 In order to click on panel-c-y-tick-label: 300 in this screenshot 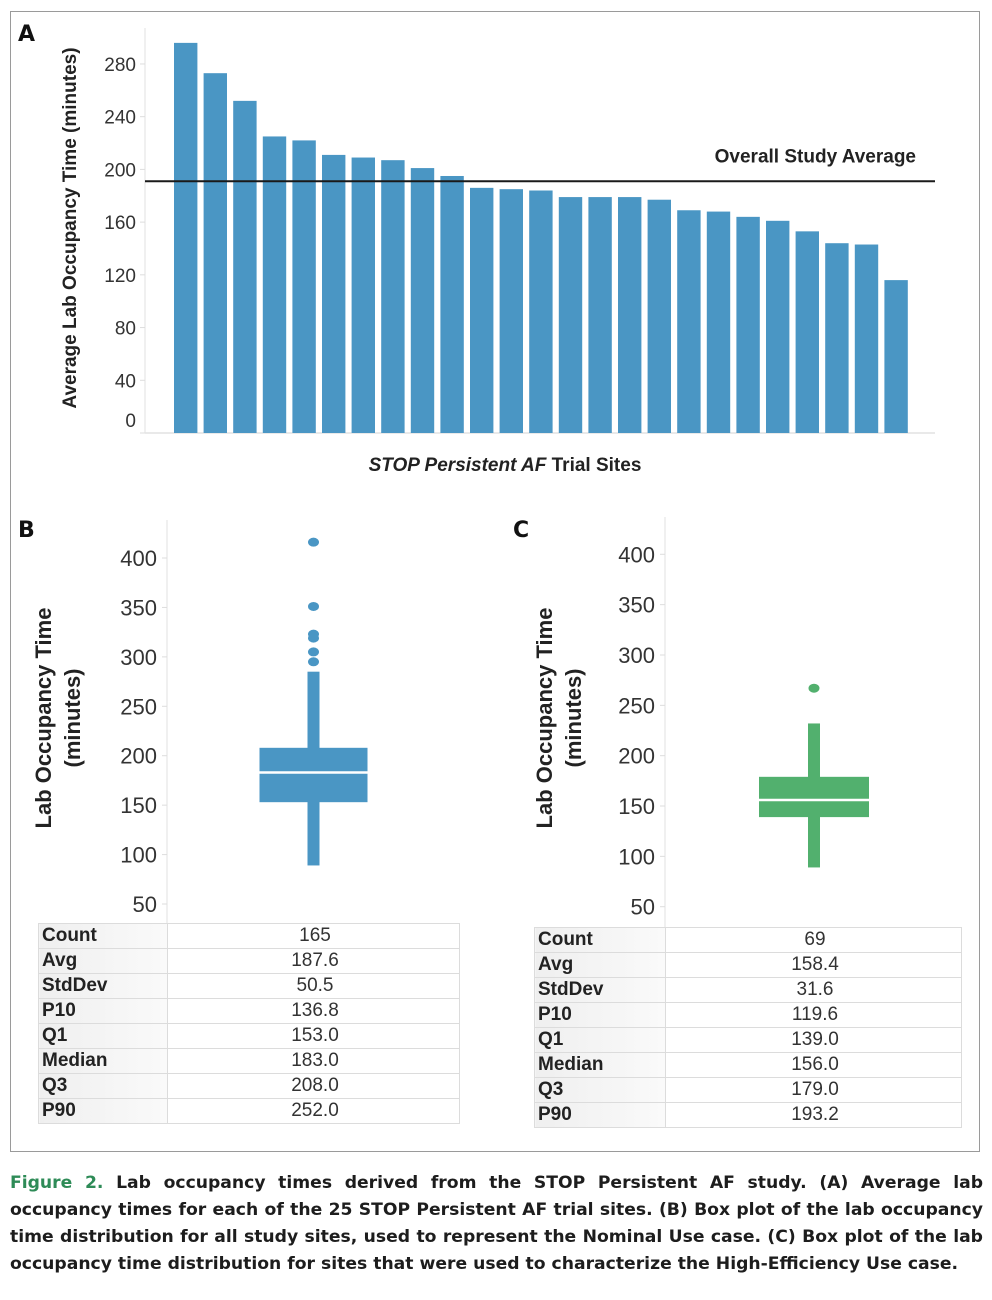, I will do `click(636, 655)`.